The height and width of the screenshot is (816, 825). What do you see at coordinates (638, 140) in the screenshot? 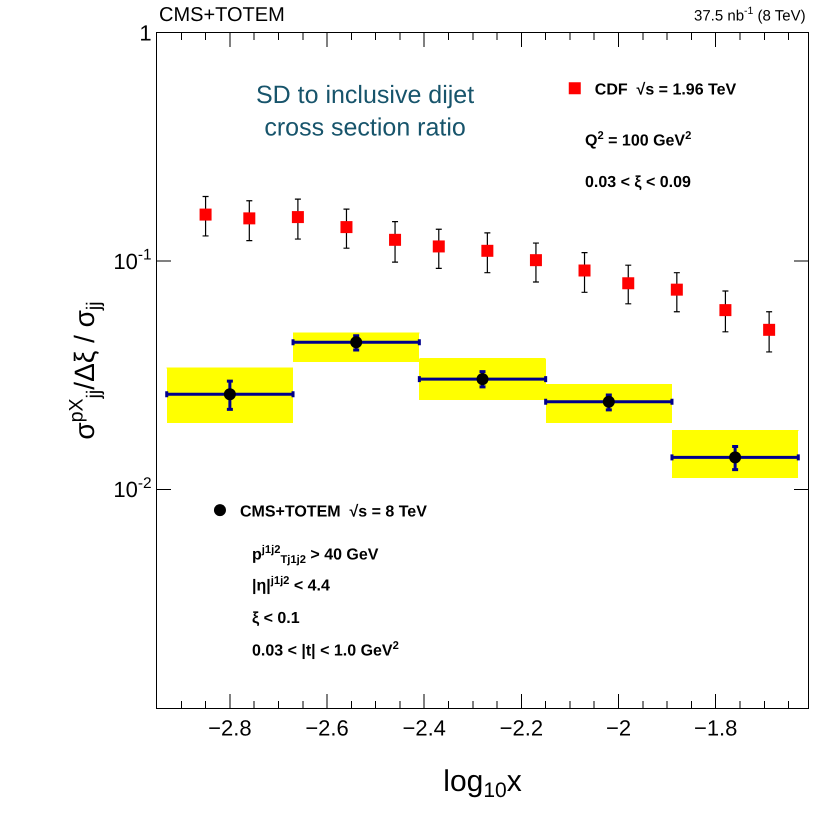
I see `annotation: Q$^{2}$ = 100 GeV$^{2}$` at bounding box center [638, 140].